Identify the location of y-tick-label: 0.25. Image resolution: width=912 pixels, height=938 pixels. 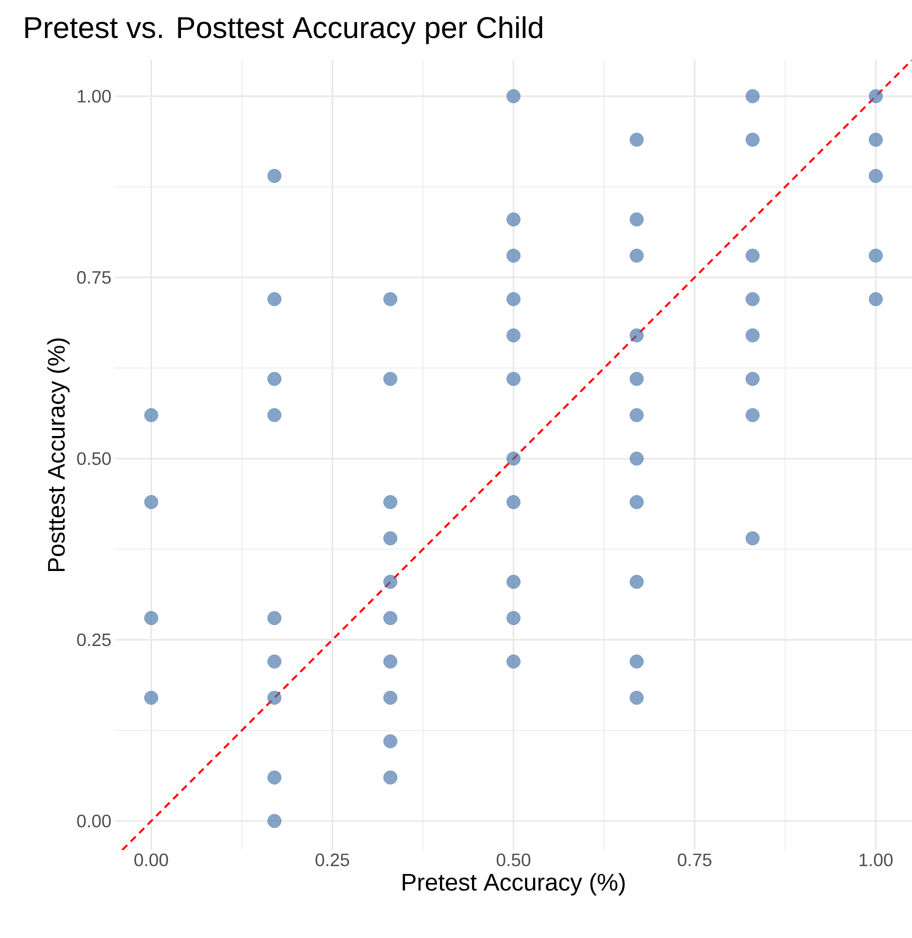
(94, 639).